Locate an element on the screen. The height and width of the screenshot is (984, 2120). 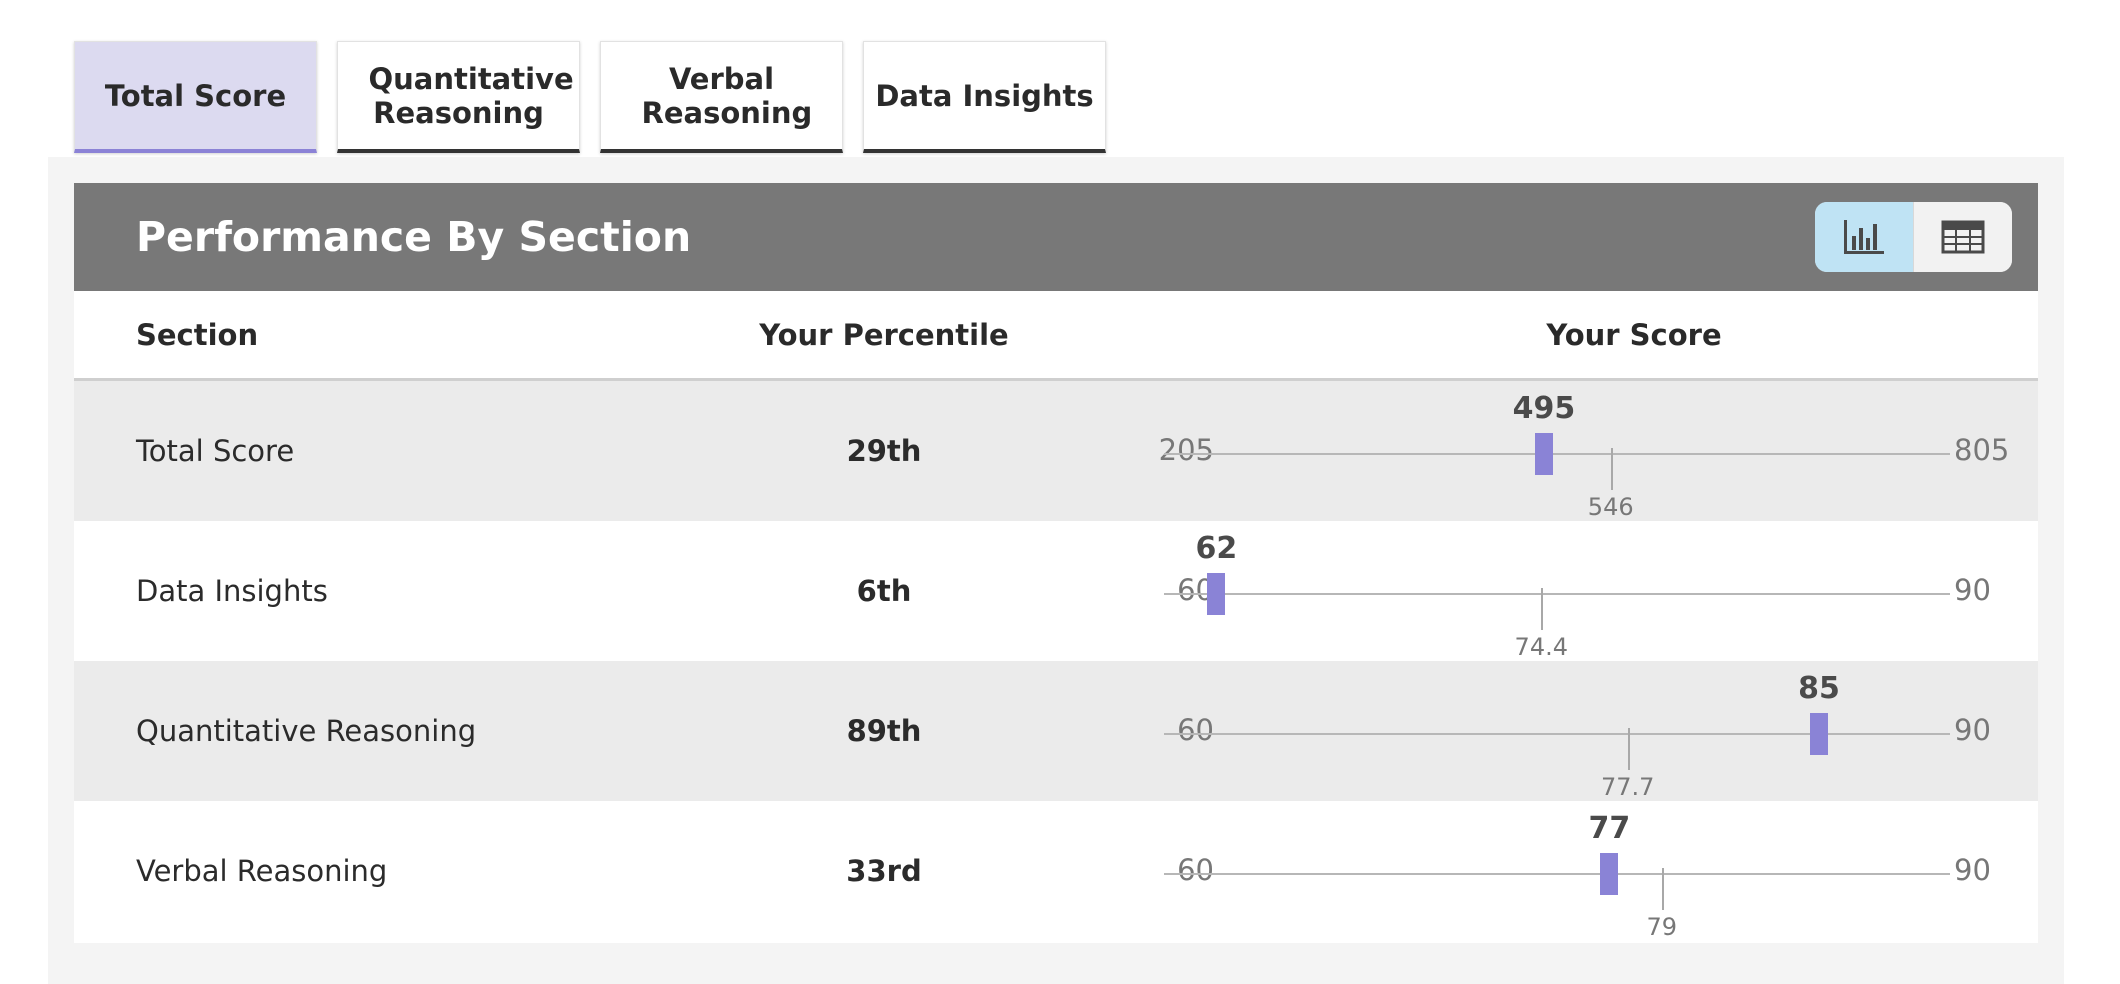
bar-chart-icon is located at coordinates (1864, 237).